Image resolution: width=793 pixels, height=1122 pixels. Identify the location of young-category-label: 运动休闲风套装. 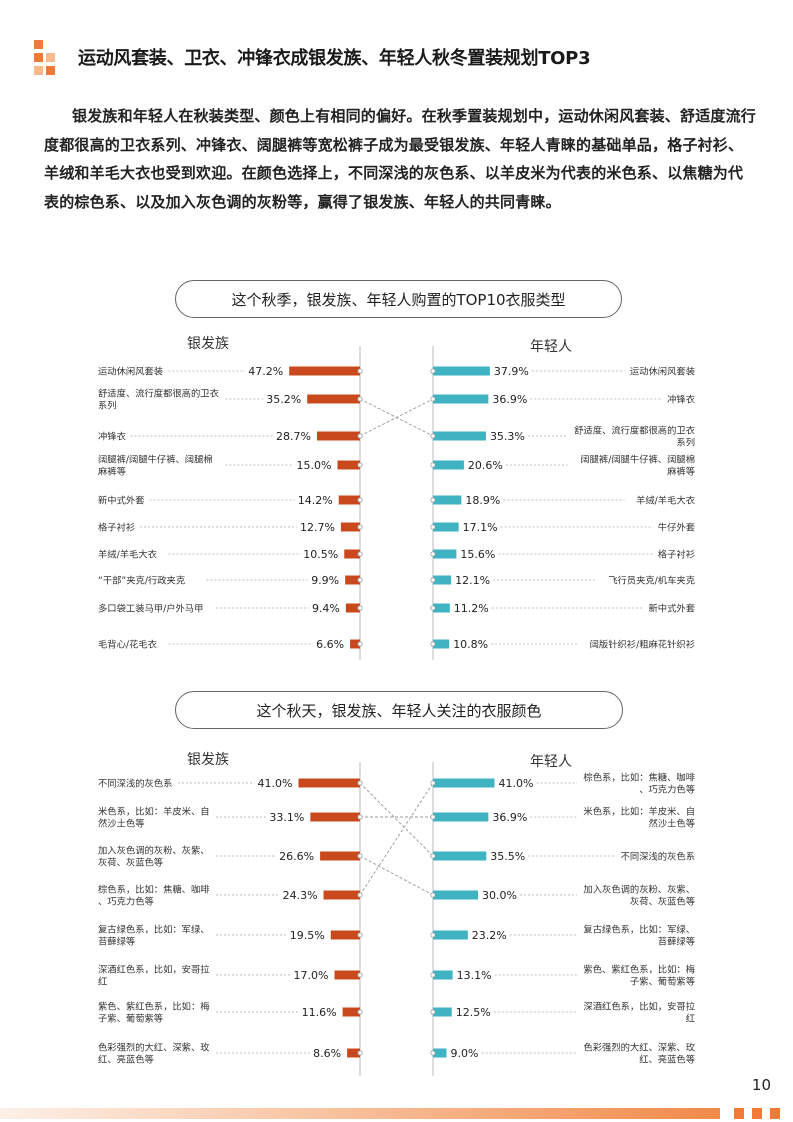
(662, 372).